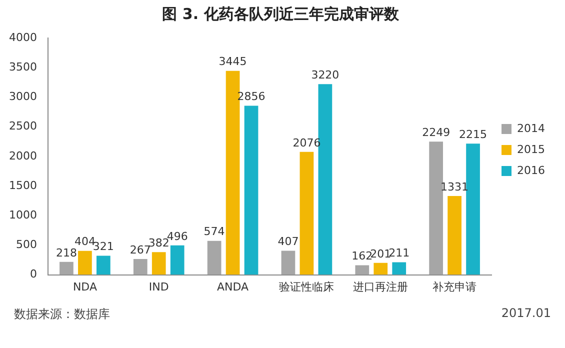 The width and height of the screenshot is (565, 348). I want to click on data-label: 2215, so click(473, 135).